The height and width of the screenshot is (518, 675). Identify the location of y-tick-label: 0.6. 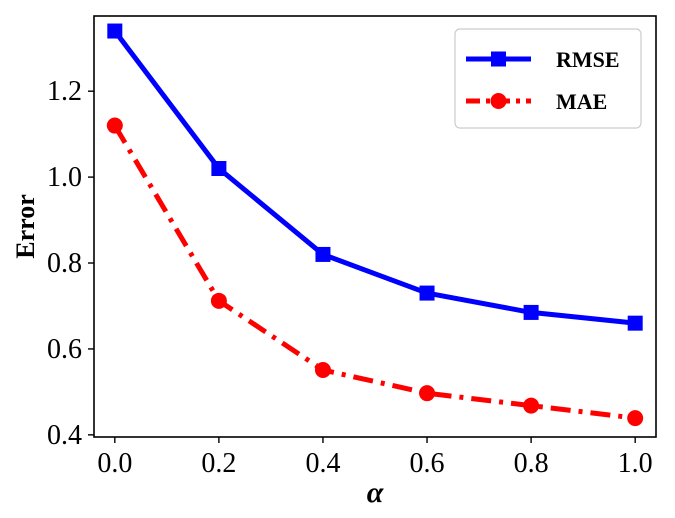
(64, 349).